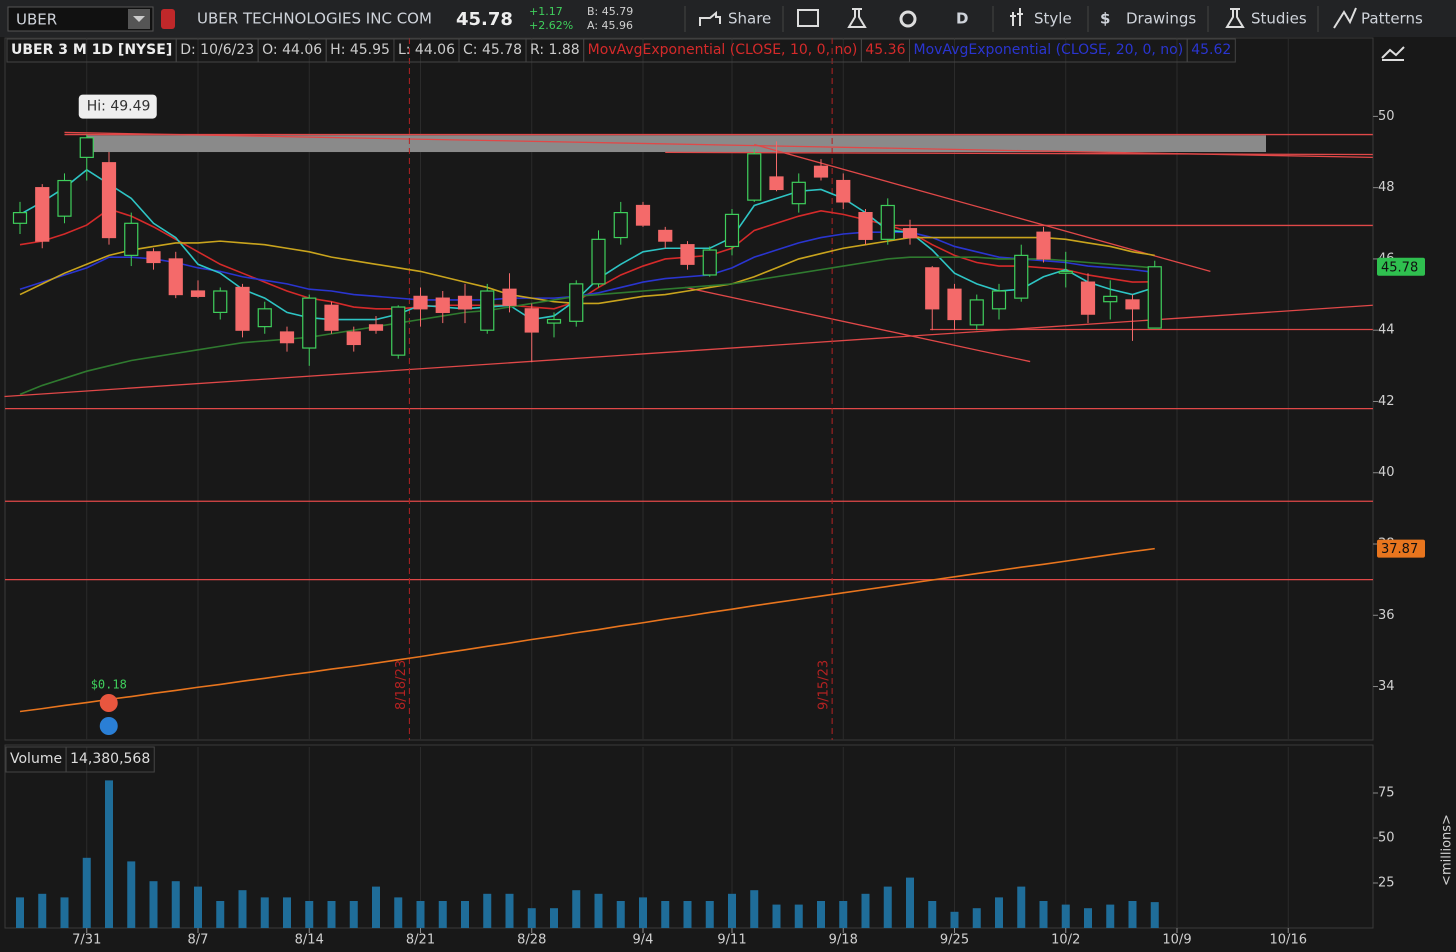 The height and width of the screenshot is (952, 1456). I want to click on volume-y-tick-label: 25, so click(1386, 883).